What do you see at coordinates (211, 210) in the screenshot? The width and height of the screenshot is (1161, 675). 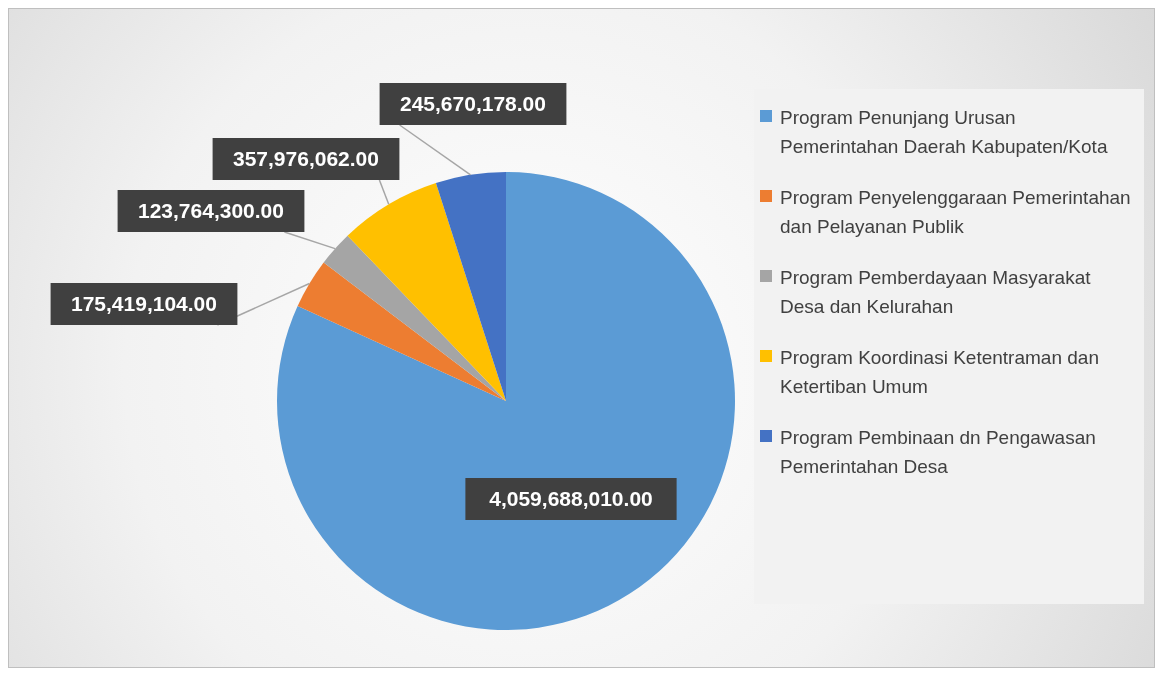 I see `data-label: 123,764,300.00` at bounding box center [211, 210].